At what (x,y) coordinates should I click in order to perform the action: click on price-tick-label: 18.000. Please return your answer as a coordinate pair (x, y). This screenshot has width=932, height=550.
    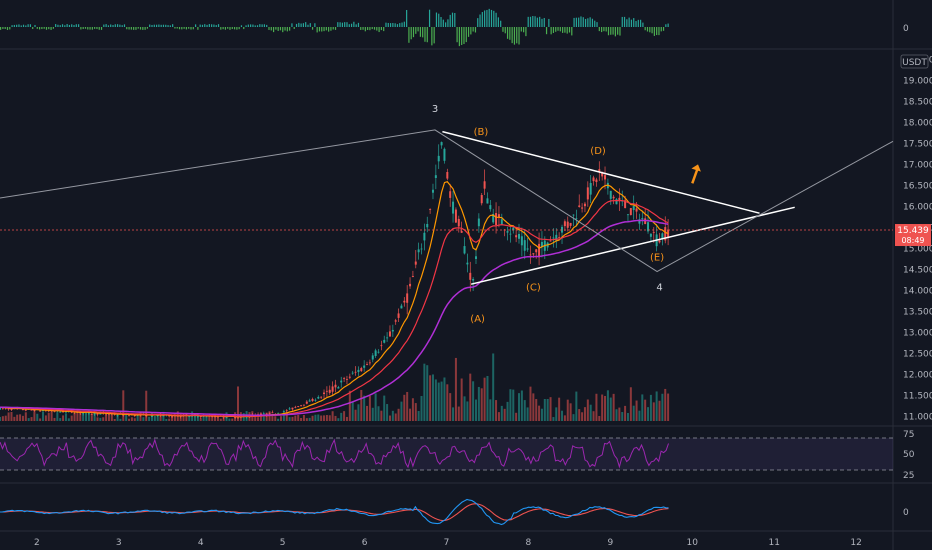
    Looking at the image, I should click on (917, 123).